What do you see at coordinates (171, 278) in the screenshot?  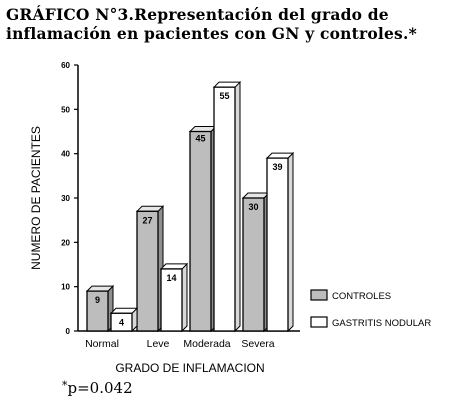 I see `bar-value-label: 14` at bounding box center [171, 278].